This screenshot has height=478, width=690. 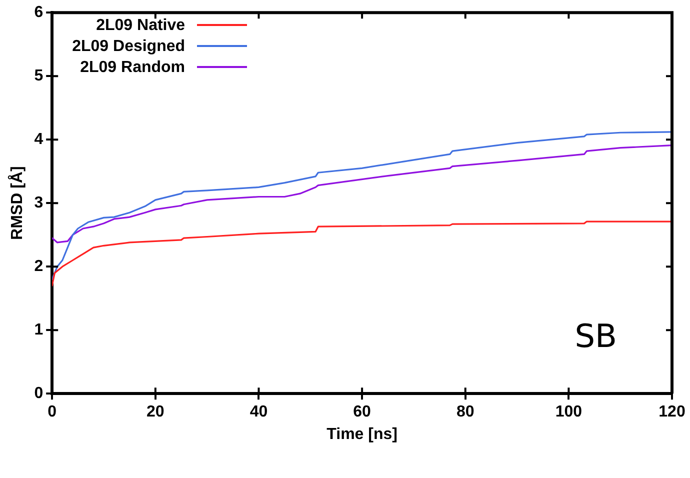 I want to click on x-tick-label: 20, so click(x=155, y=412).